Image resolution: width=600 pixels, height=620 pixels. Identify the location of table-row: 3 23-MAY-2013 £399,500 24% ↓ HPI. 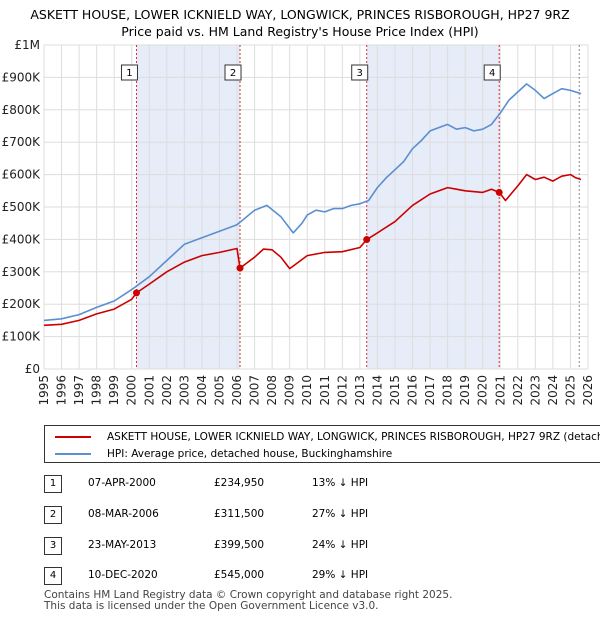
(314, 546).